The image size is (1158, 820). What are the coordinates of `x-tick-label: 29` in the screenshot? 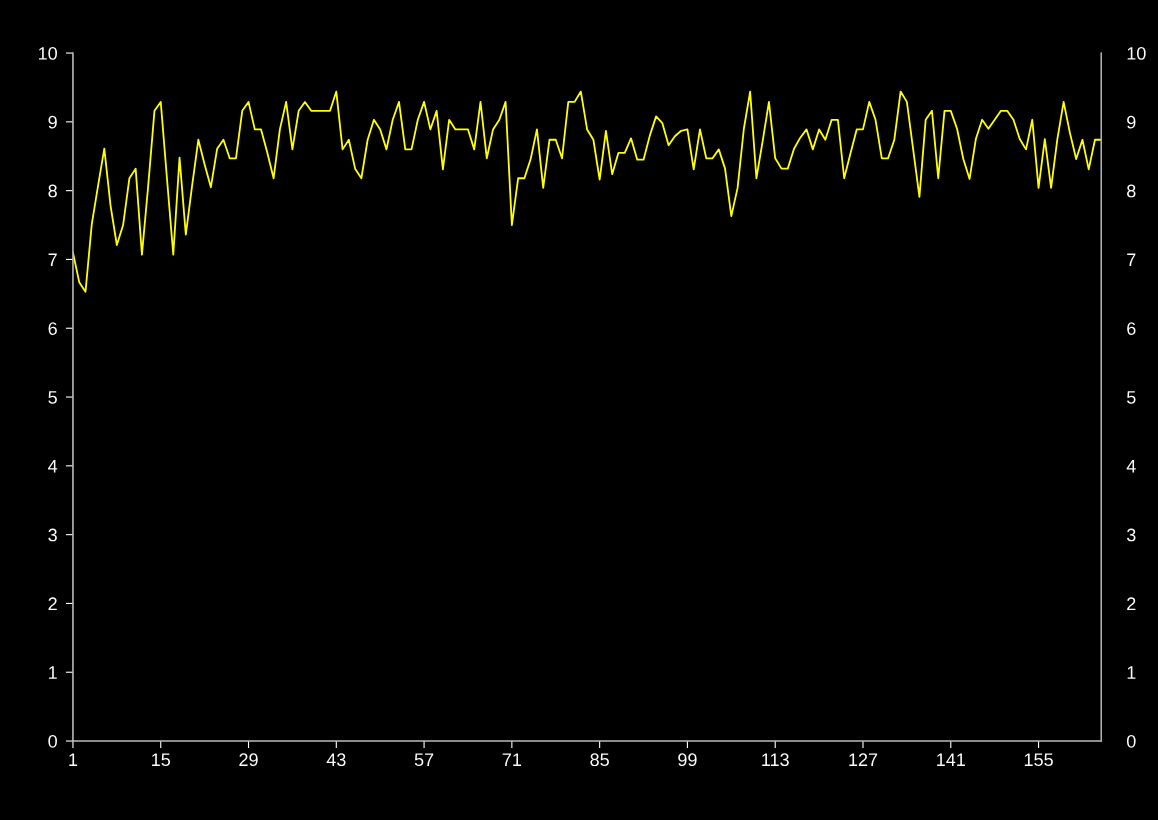 It's located at (248, 760).